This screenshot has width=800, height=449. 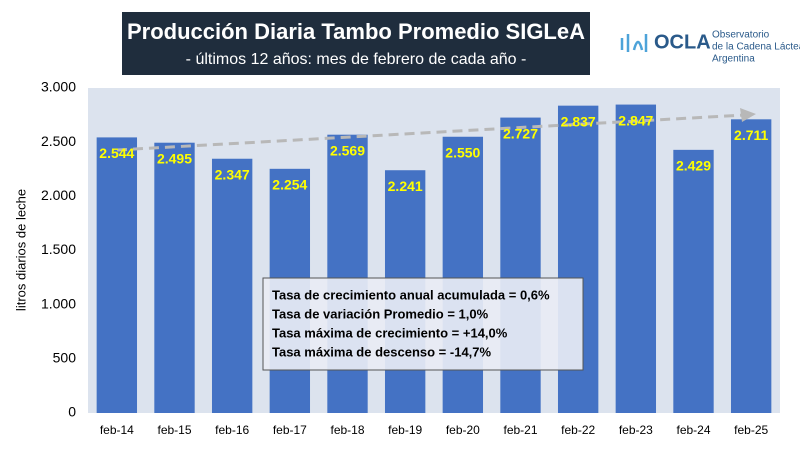 I want to click on x-tick-label: feb-15, so click(x=174, y=430).